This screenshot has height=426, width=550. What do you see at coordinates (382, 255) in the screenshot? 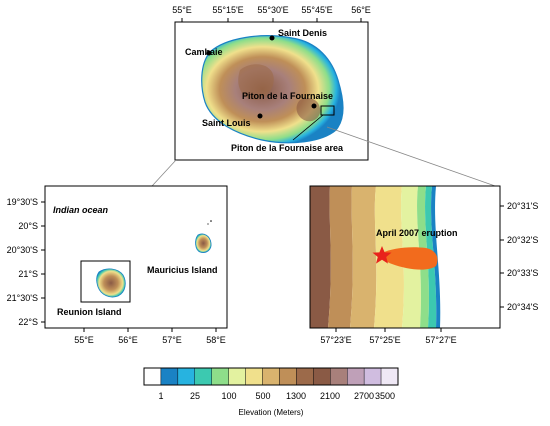
I see `eruption-star-marker` at bounding box center [382, 255].